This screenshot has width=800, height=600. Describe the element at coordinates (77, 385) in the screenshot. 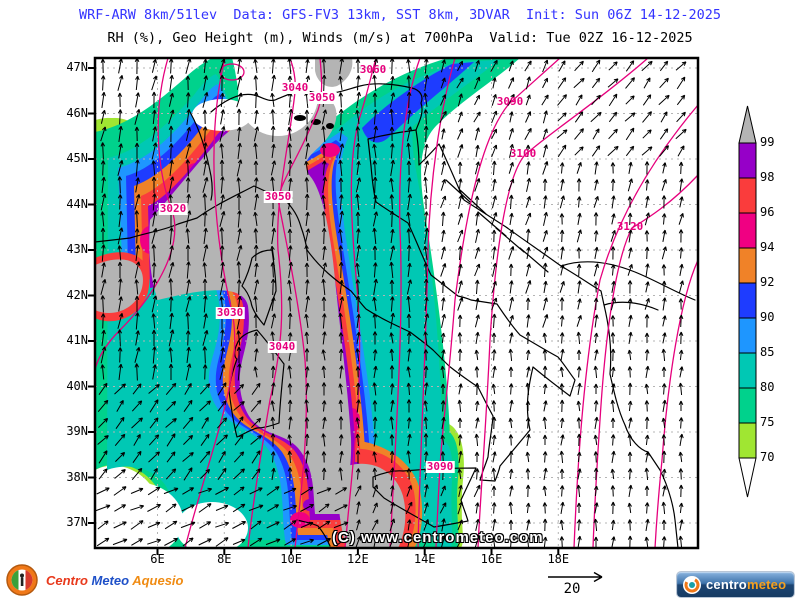

I see `lat-tick-label: 40N` at that location.